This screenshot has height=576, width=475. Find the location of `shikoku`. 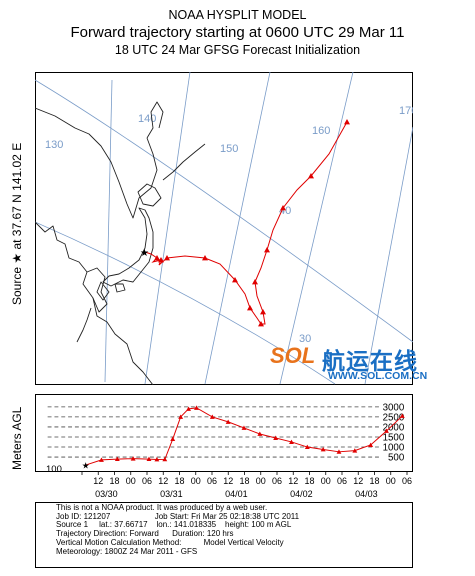

shikoku is located at coordinates (120, 288).